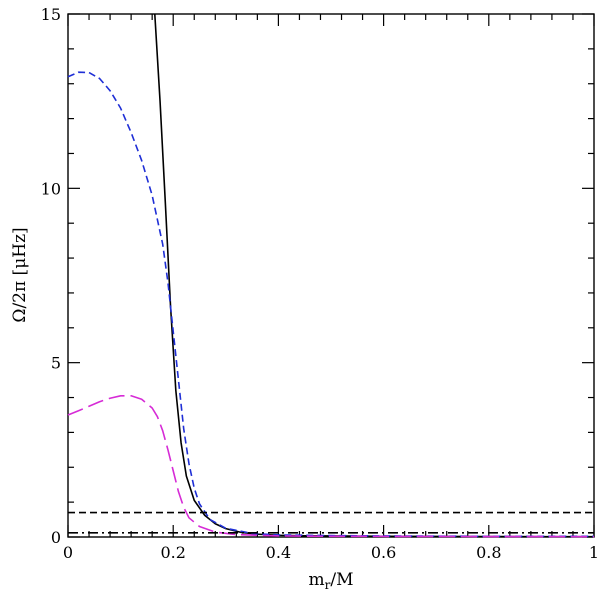  Describe the element at coordinates (330, 581) in the screenshot. I see `x-axis-label: mr/M` at that location.